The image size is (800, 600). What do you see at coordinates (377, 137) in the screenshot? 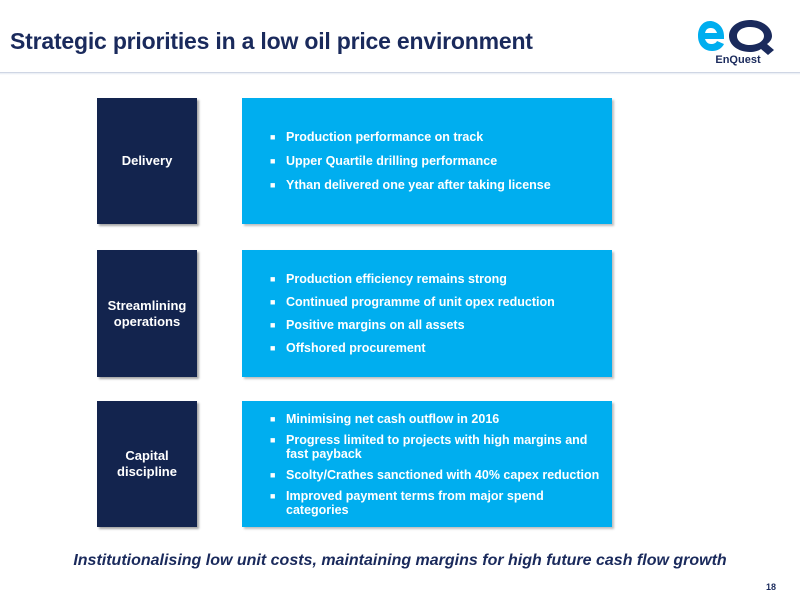
I see `bullet-item: ■ Production performance on track` at bounding box center [377, 137].